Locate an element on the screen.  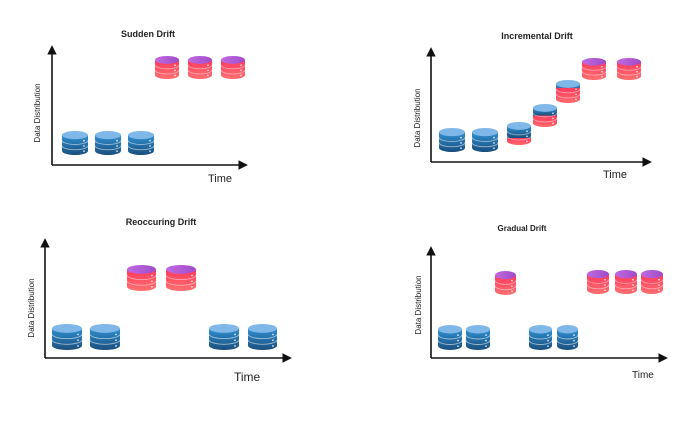
panel-title: Gradual Drift is located at coordinates (522, 228).